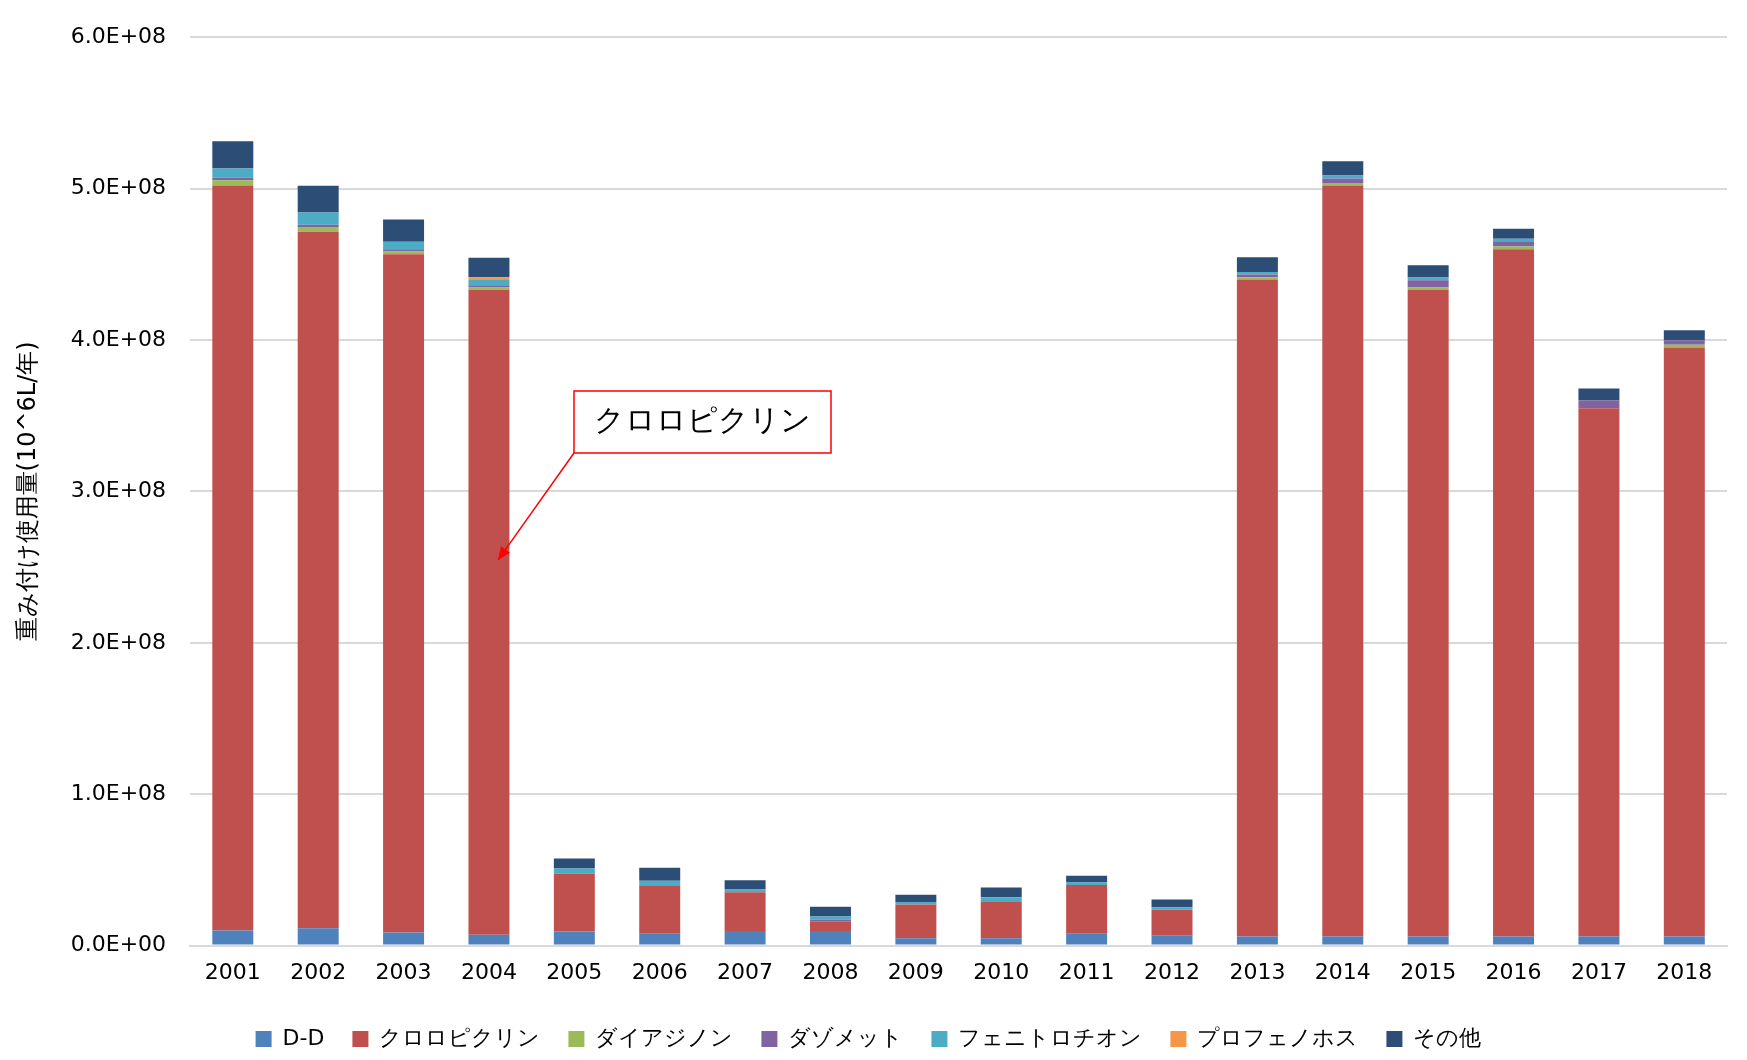 The width and height of the screenshot is (1747, 1060). I want to click on y-tick-label: 3.0E+08, so click(118, 490).